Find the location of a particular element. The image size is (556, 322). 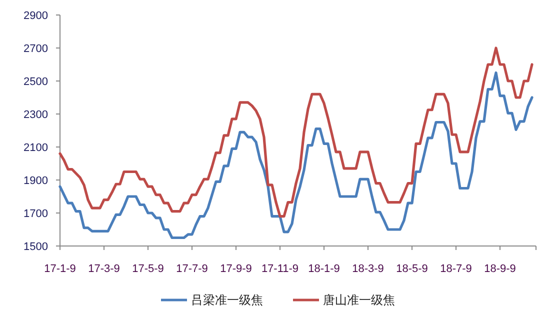

x-tick-label: 17-9-9 is located at coordinates (236, 269).